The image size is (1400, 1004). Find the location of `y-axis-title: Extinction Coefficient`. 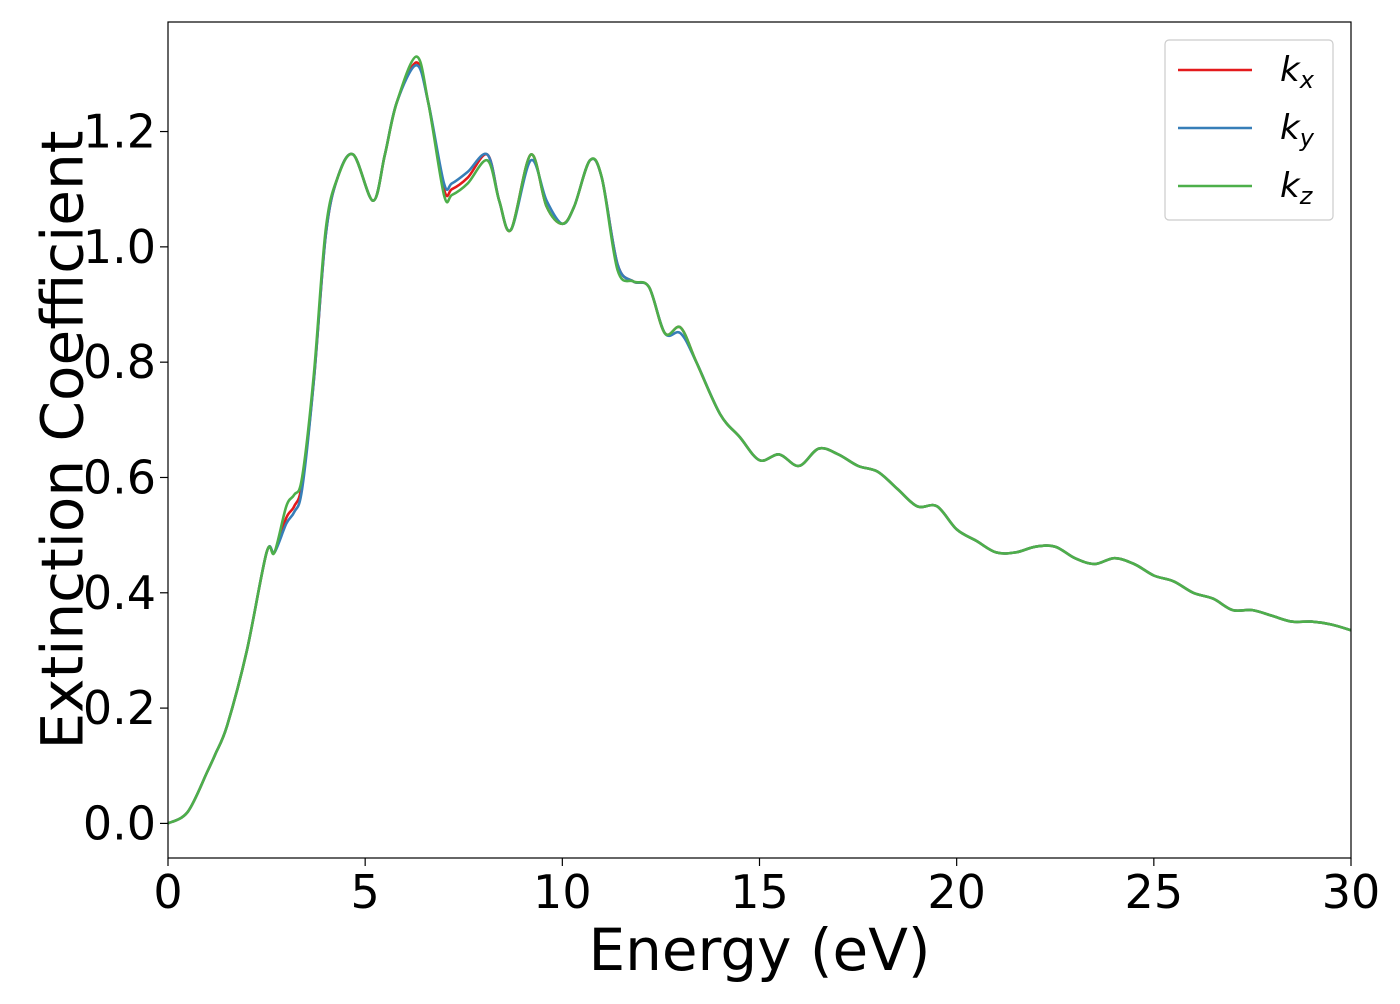

y-axis-title: Extinction Coefficient is located at coordinates (62, 440).